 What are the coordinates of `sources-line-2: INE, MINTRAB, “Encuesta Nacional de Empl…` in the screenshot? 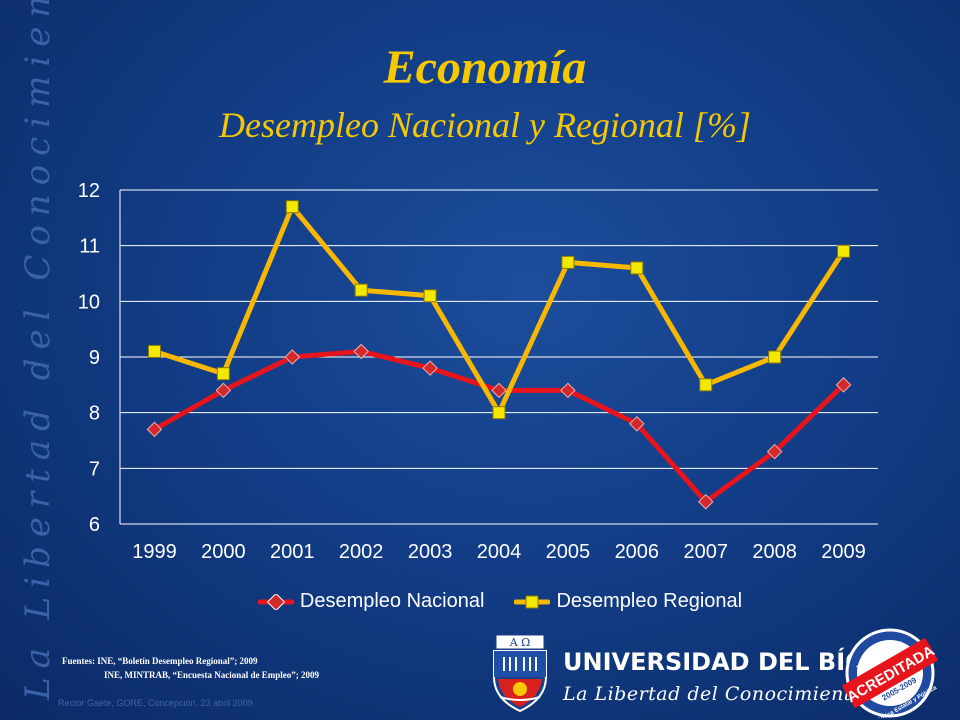 It's located at (212, 675).